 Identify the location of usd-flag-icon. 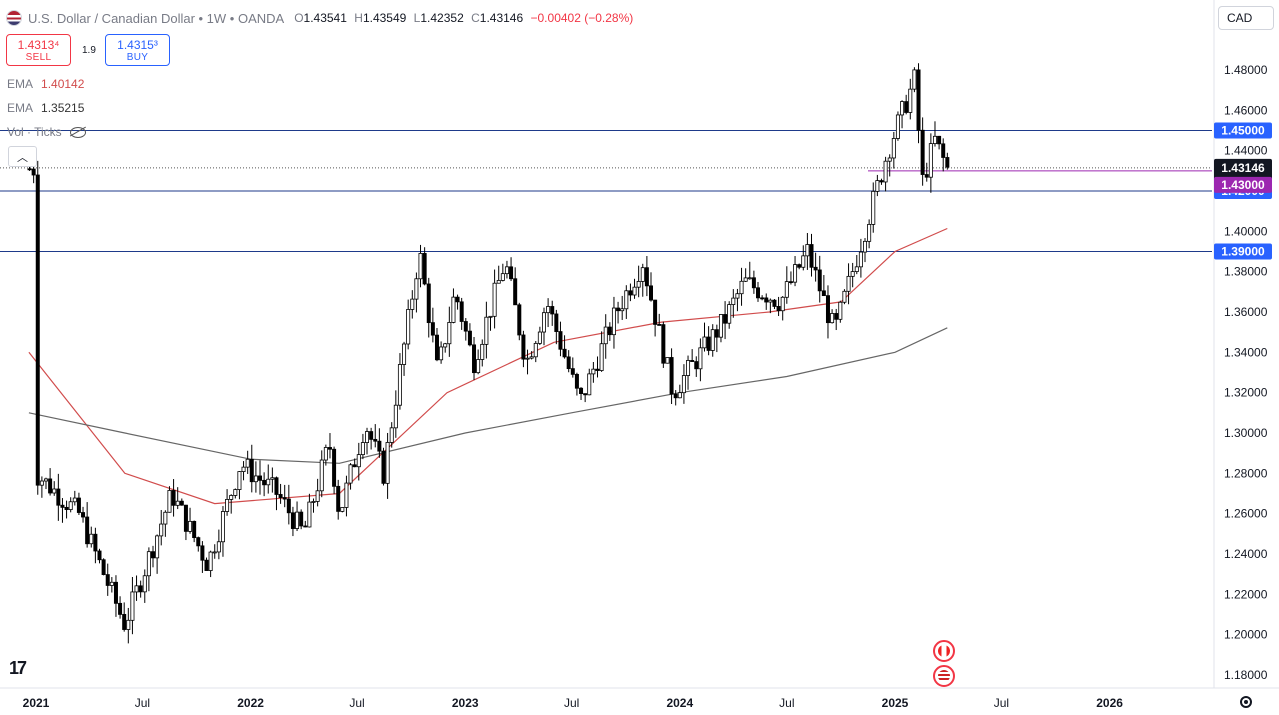
(14, 18).